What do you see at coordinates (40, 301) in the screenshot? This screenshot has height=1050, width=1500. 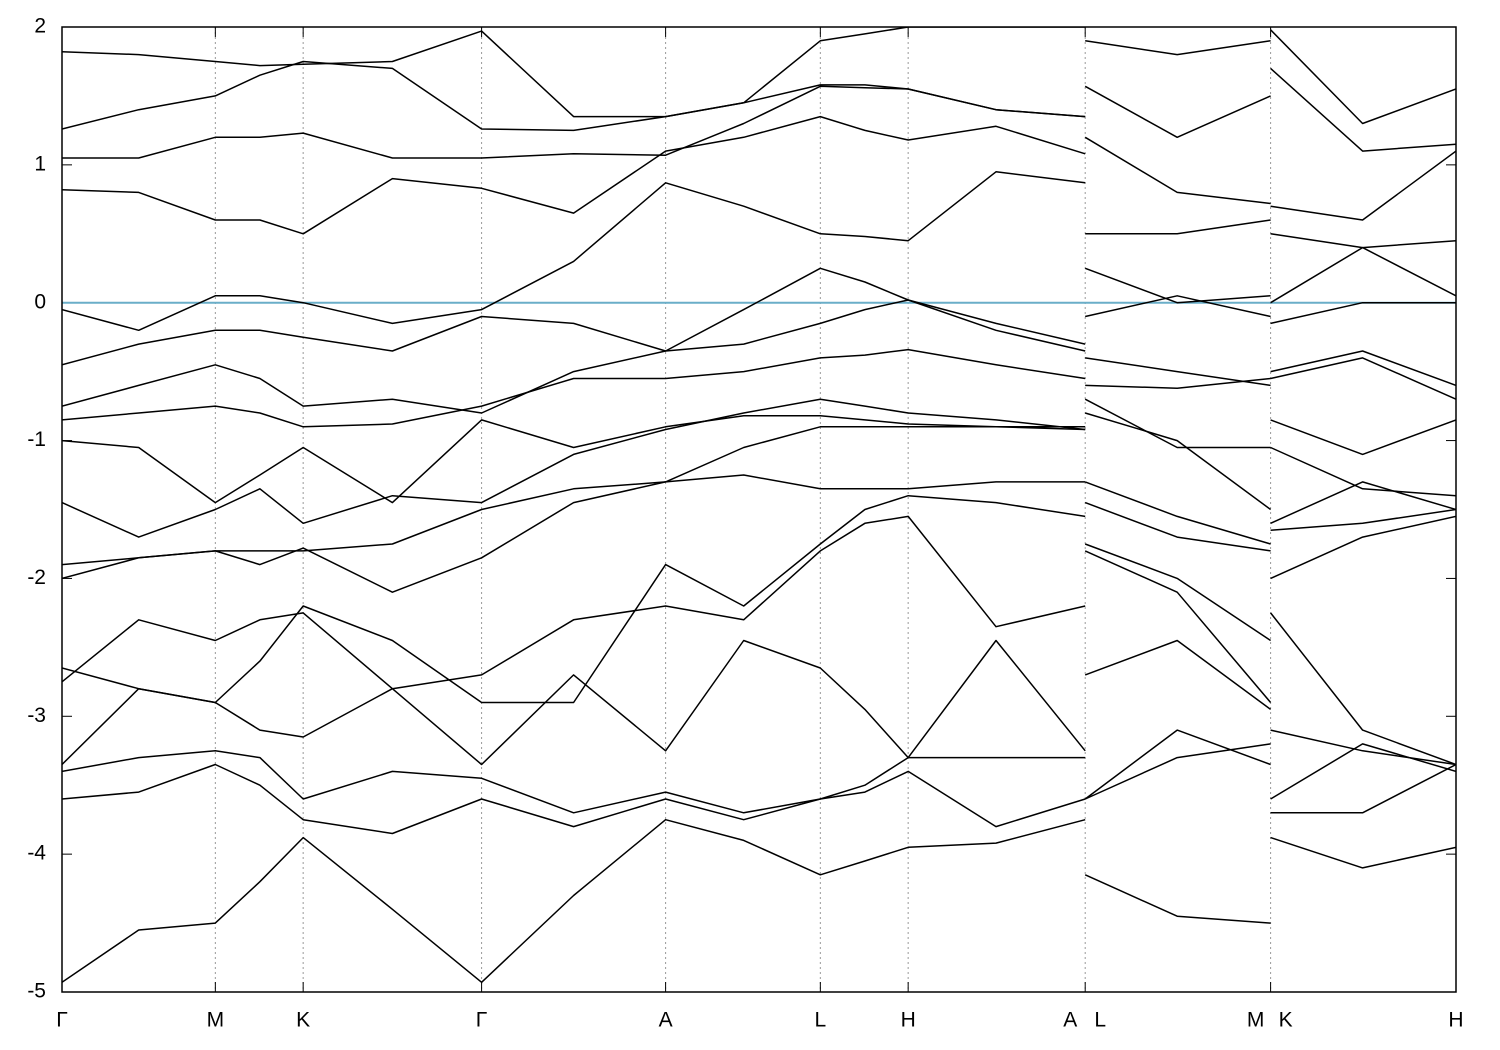 I see `y-tick-label: 0` at bounding box center [40, 301].